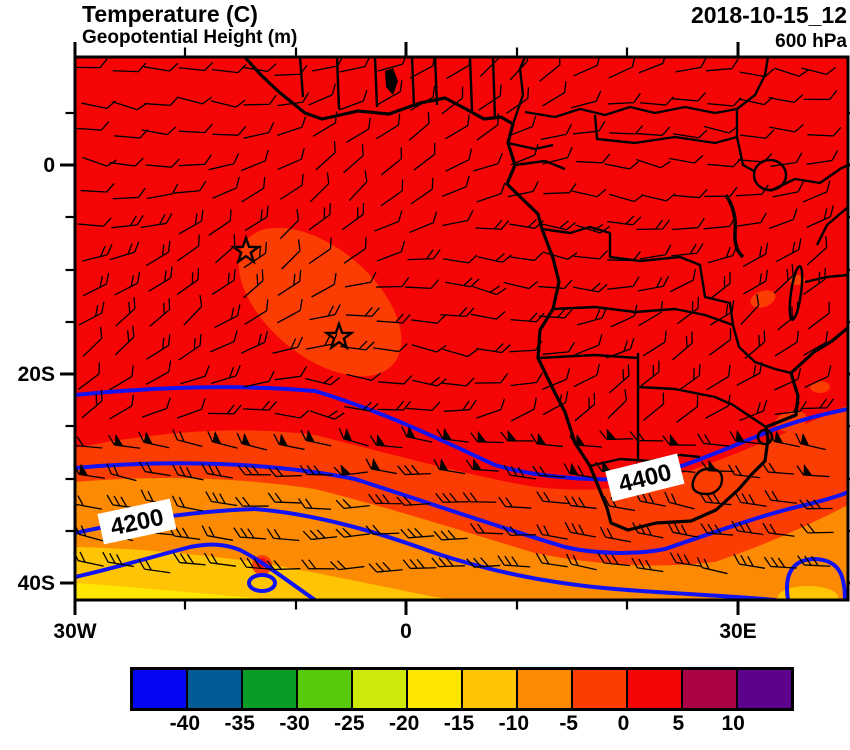 Image resolution: width=850 pixels, height=750 pixels. Describe the element at coordinates (185, 723) in the screenshot. I see `colorbar-tick-label: -40` at that location.